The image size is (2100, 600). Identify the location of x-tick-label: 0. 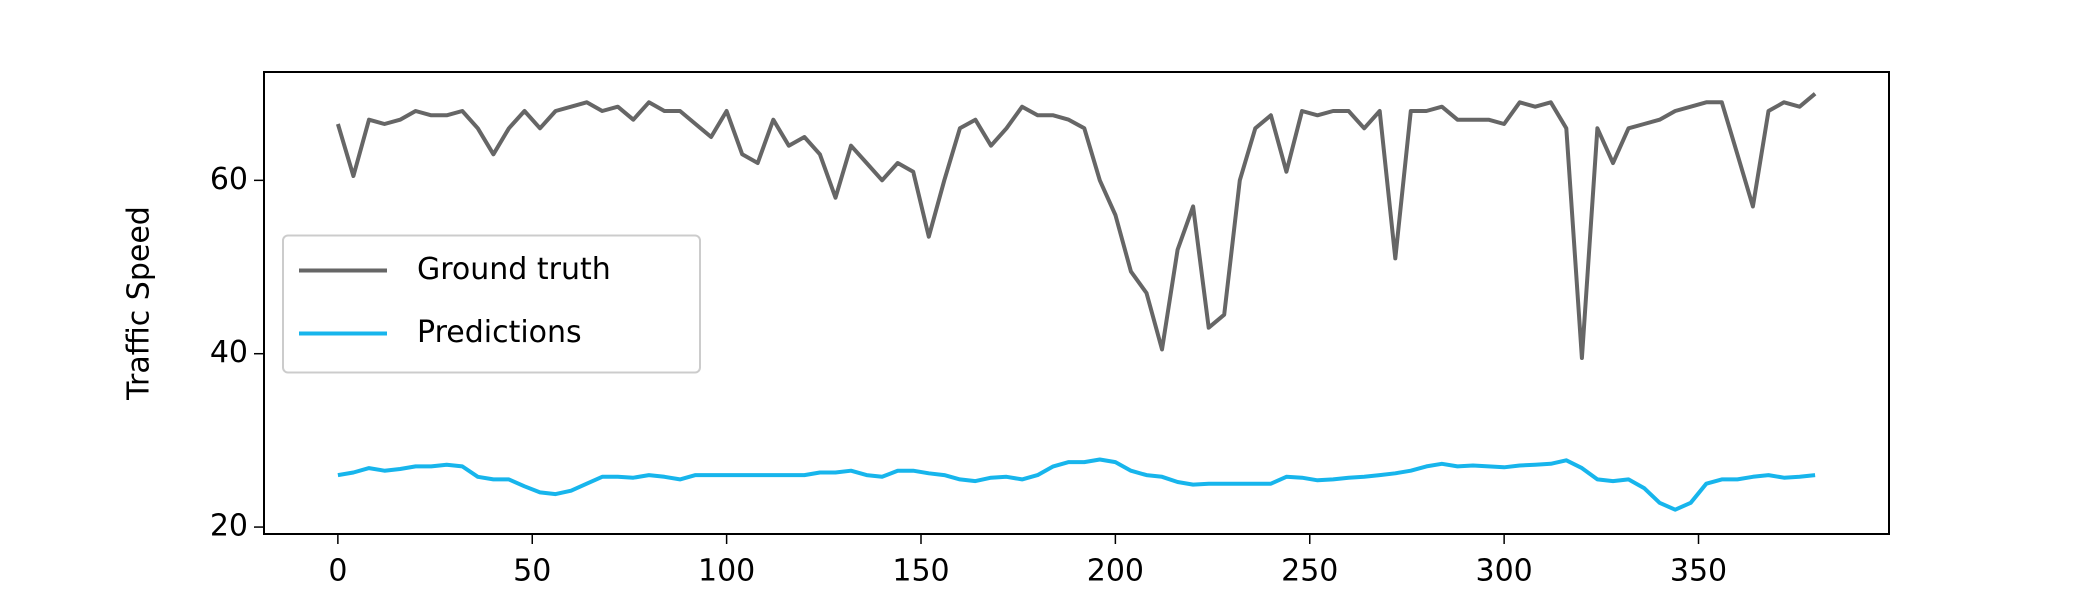
(337, 571).